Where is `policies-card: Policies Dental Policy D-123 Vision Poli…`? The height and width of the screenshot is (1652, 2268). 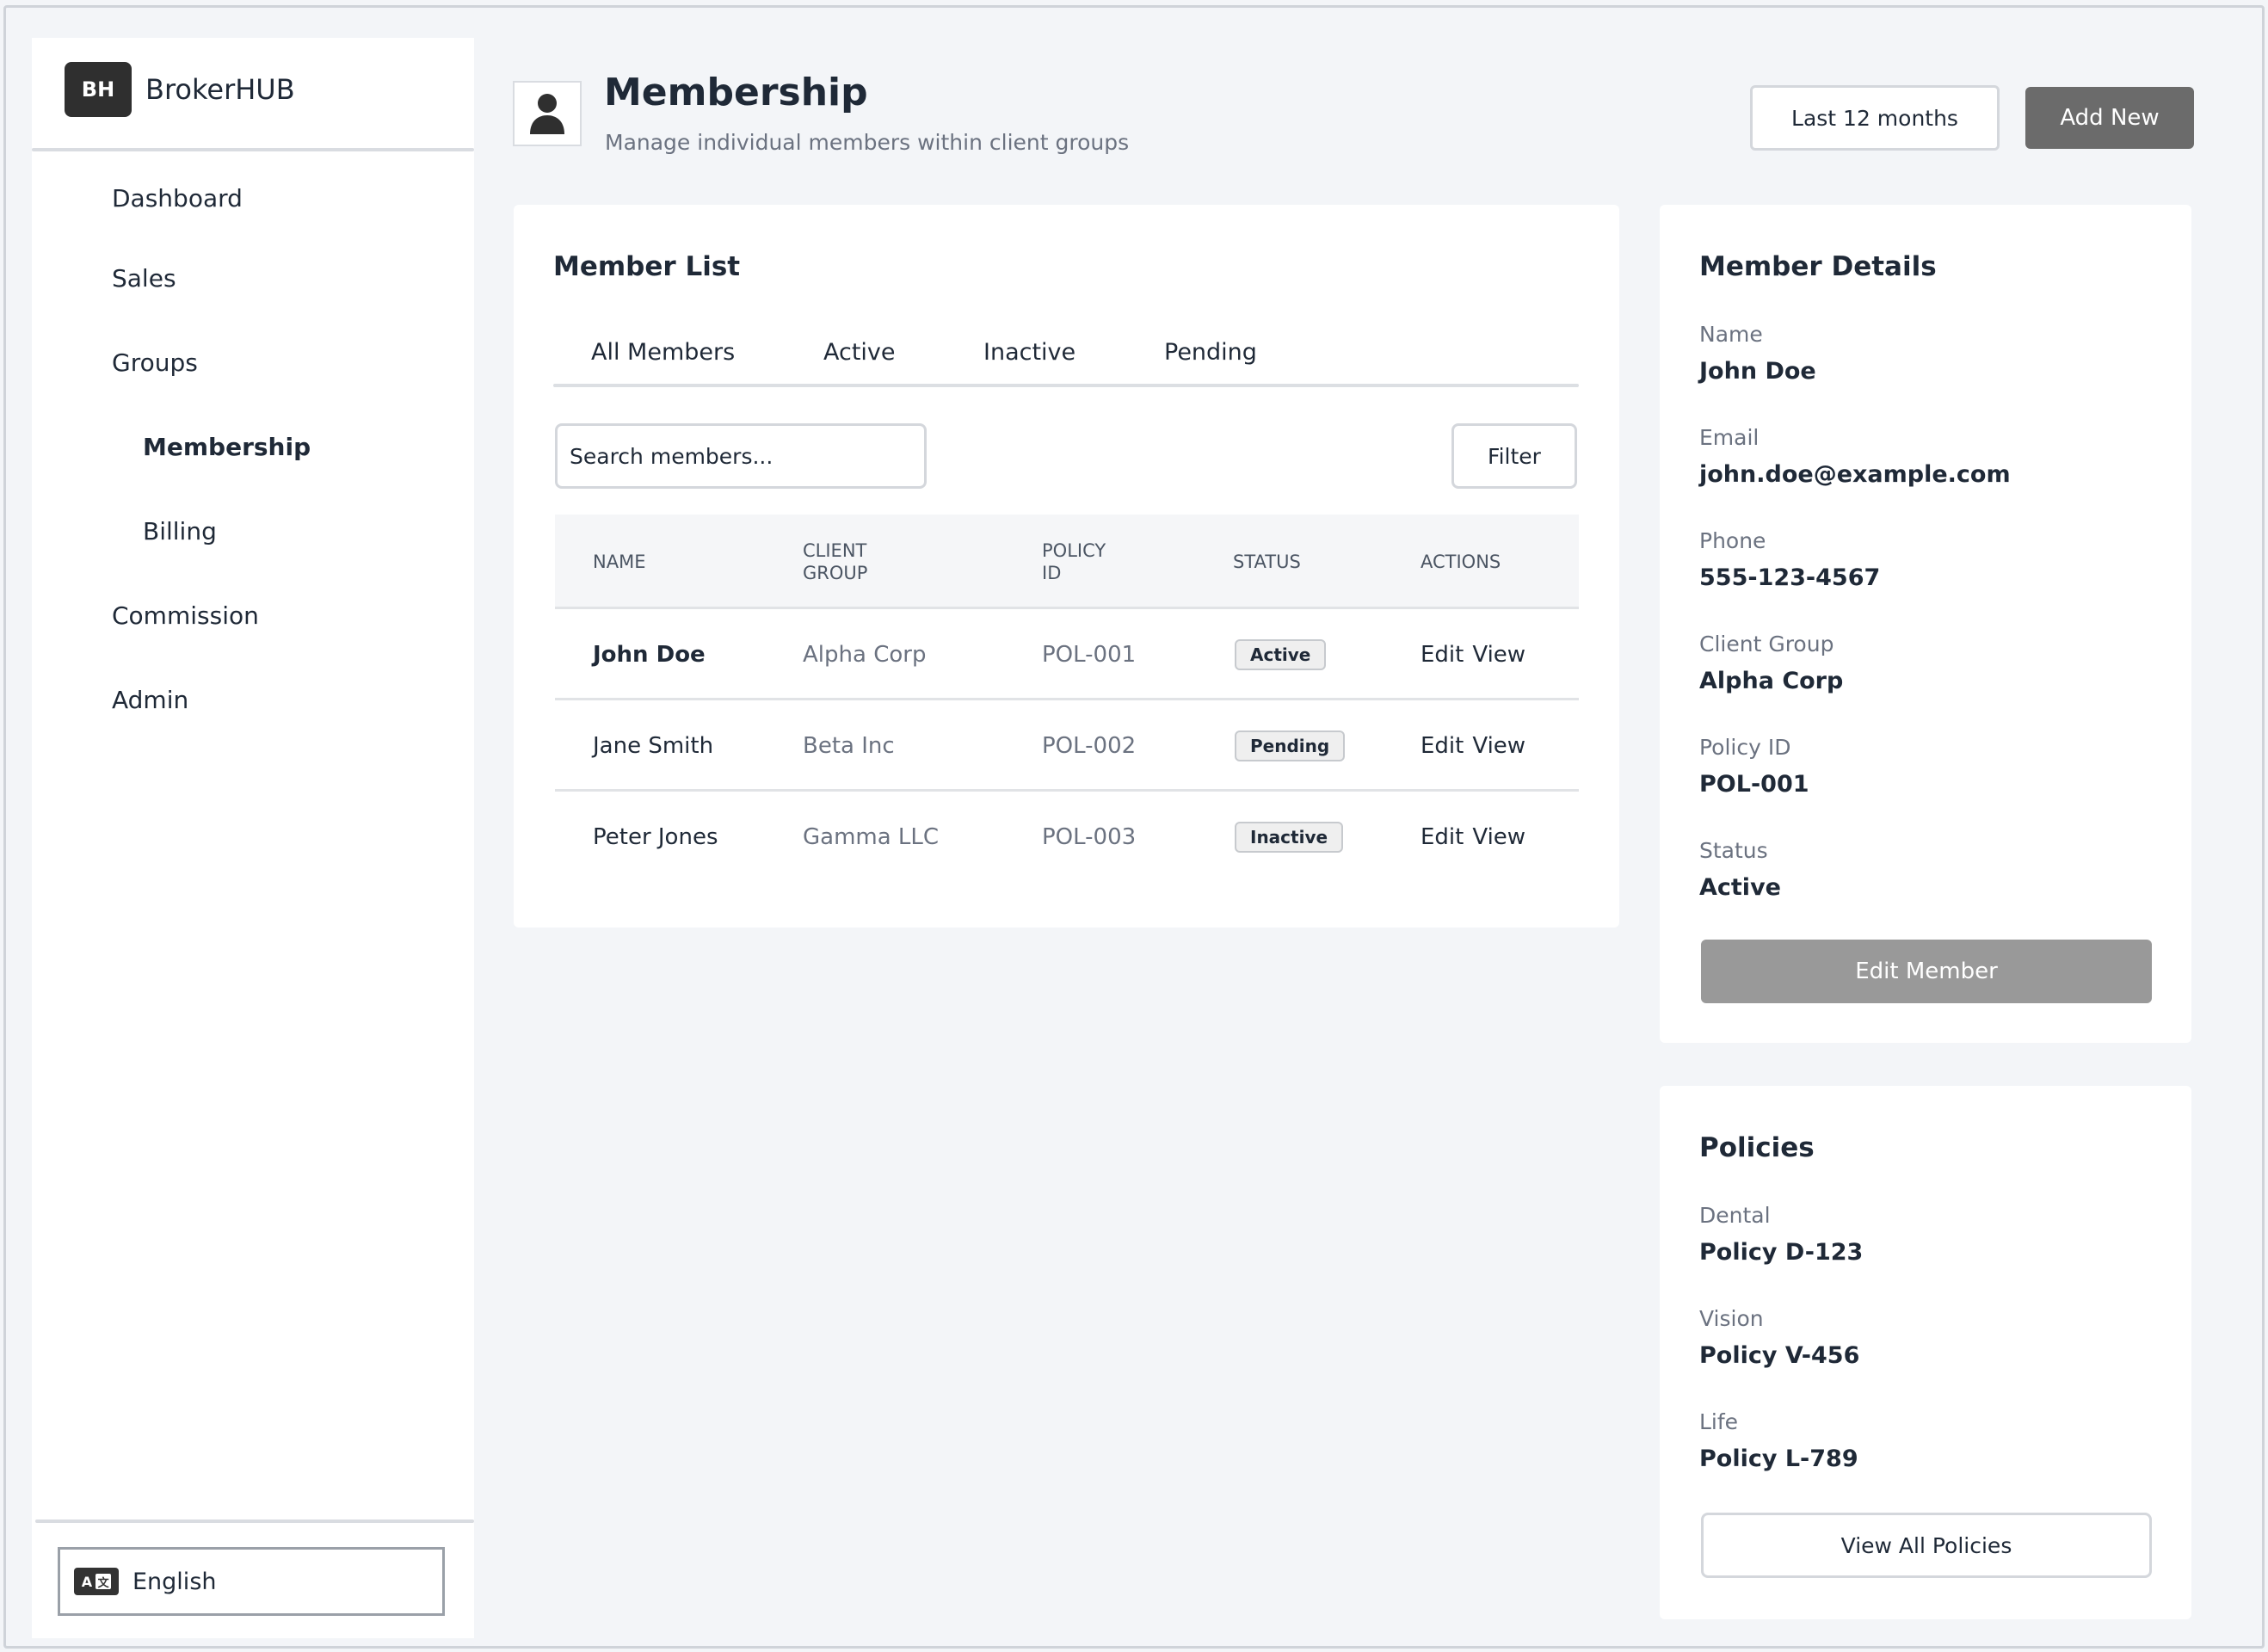 policies-card: Policies Dental Policy D-123 Vision Poli… is located at coordinates (1925, 1352).